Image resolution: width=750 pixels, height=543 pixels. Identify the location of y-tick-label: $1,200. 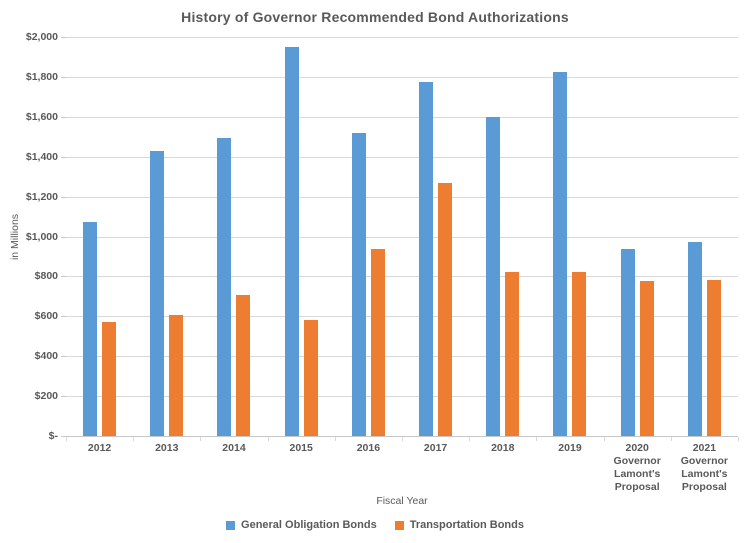
(41, 197).